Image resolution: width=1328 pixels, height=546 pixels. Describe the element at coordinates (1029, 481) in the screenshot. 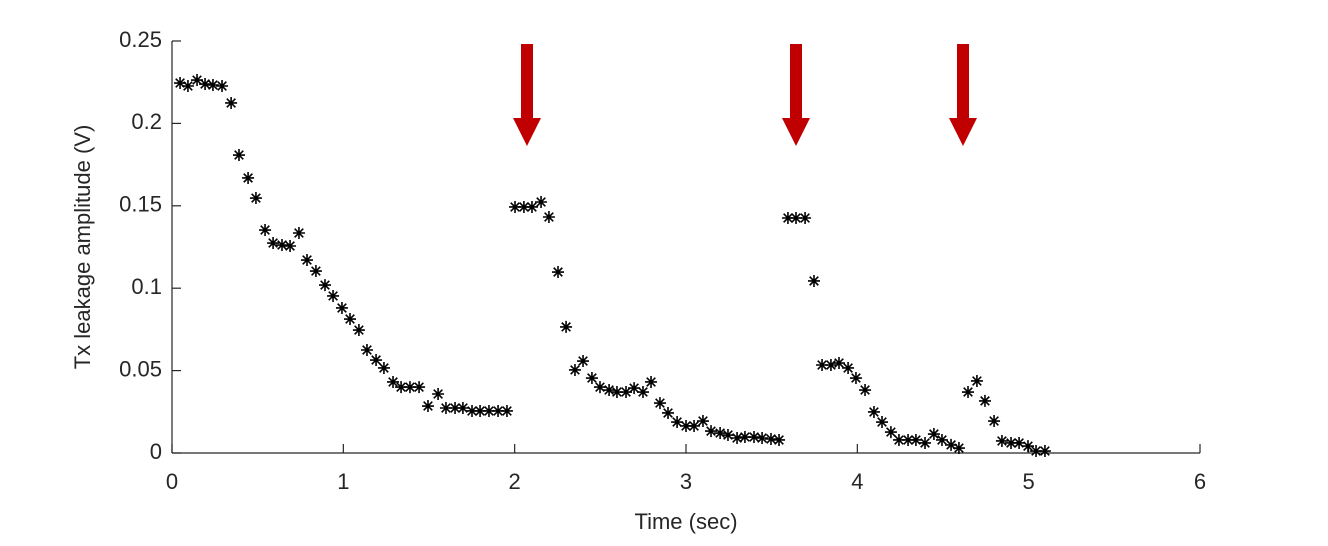

I see `x-tick-label: 5` at that location.